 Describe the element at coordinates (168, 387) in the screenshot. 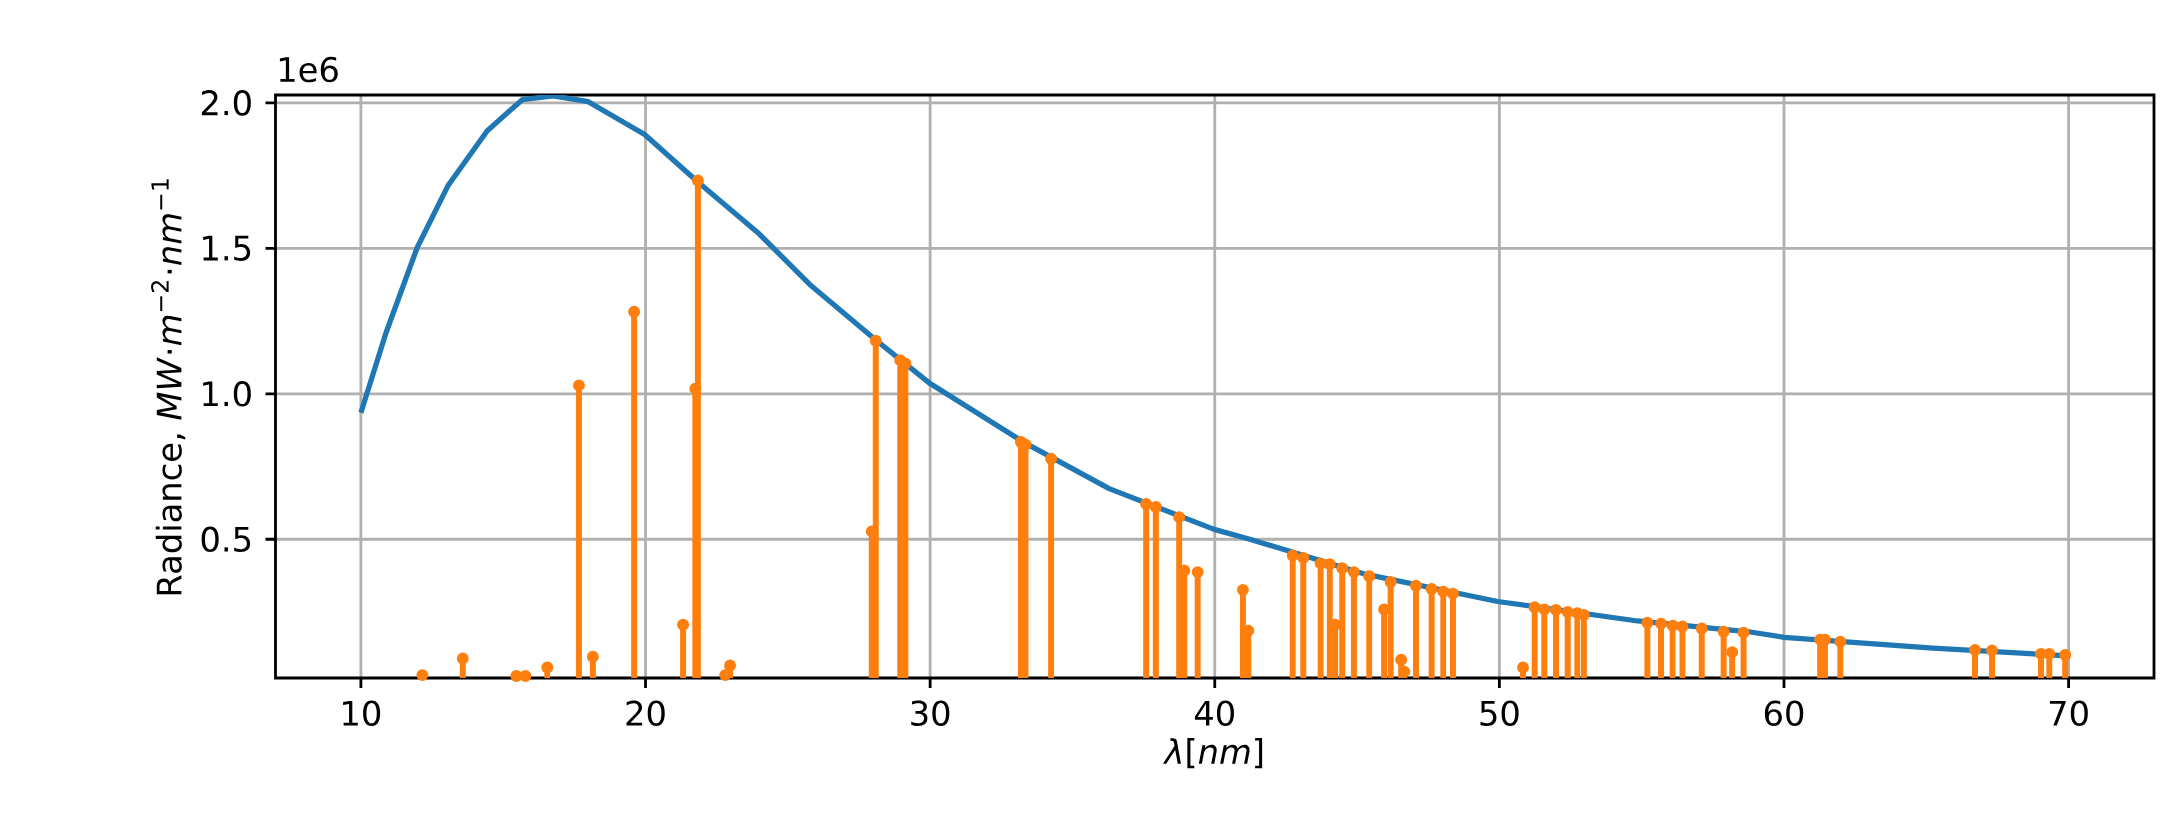

I see `y-axis-title: Radiance, MW·m$^{−2}$·nm$^{−1}$` at that location.